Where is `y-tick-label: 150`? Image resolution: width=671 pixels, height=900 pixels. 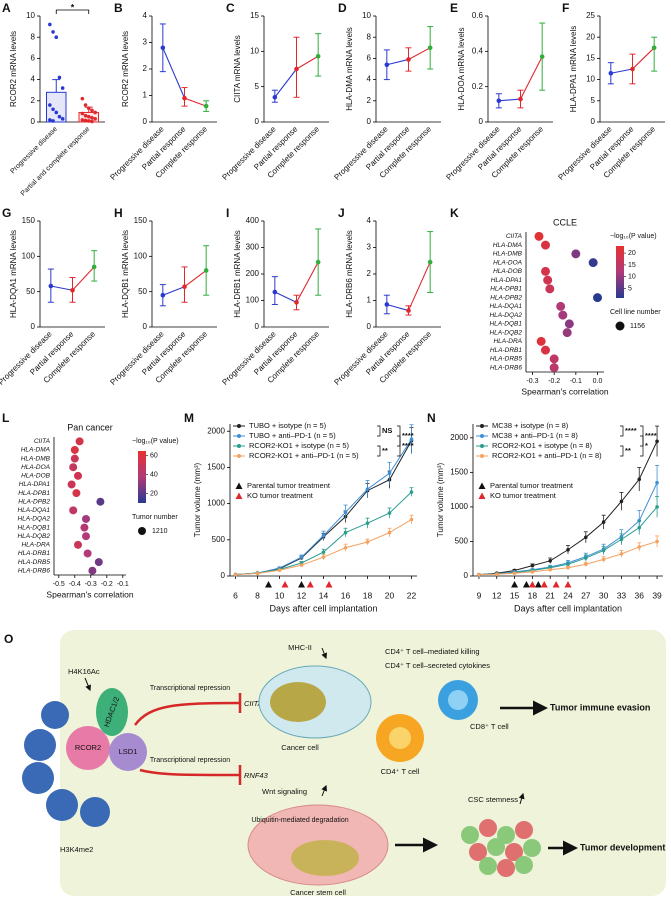 y-tick-label: 150 is located at coordinates (141, 220).